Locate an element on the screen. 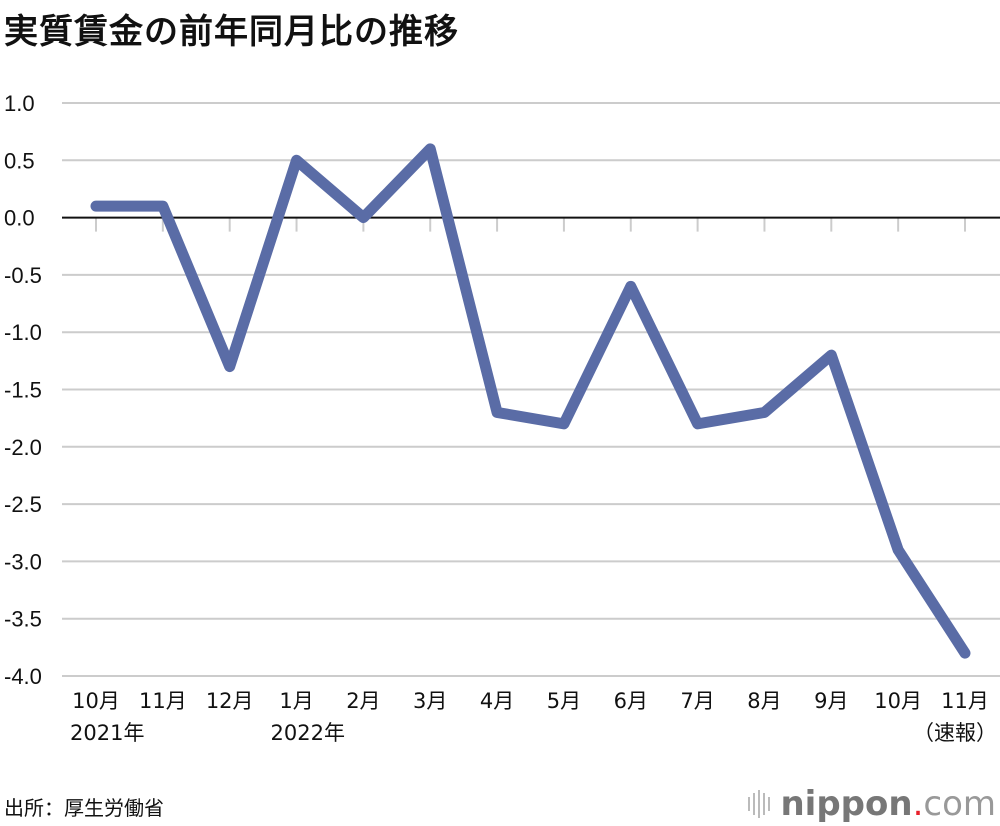  nippon-com-logo: nippon. com is located at coordinates (872, 804).